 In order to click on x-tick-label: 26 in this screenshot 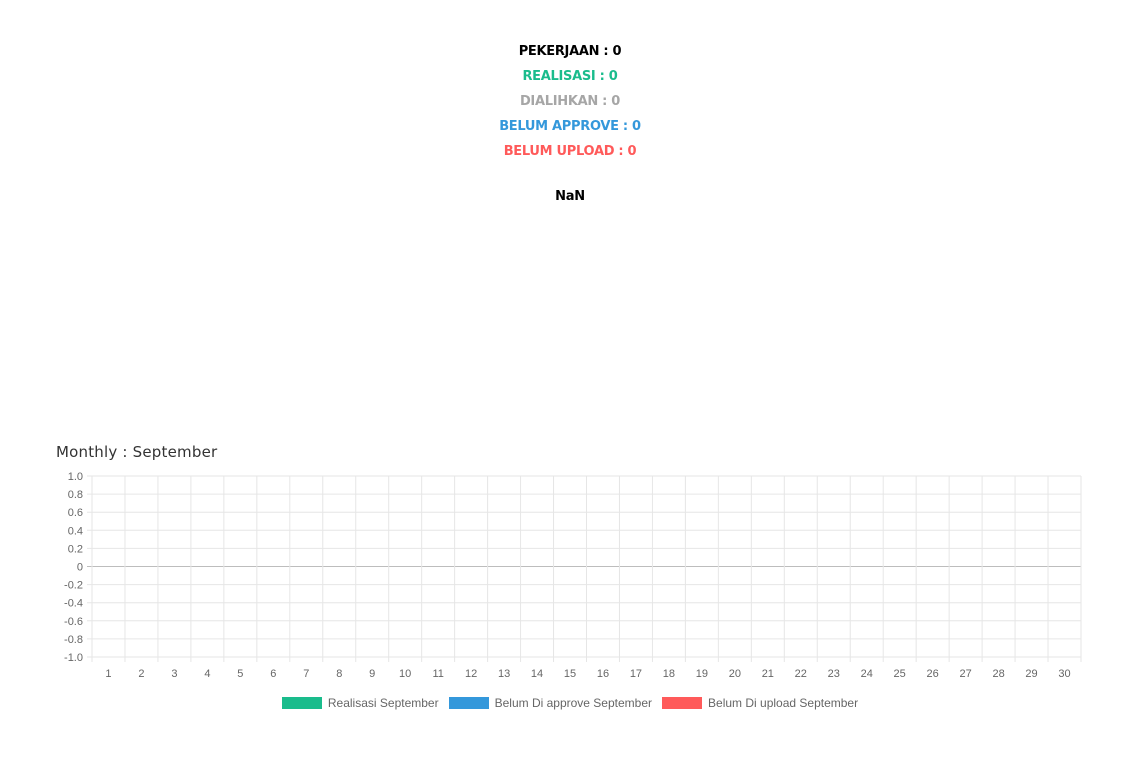, I will do `click(933, 674)`.